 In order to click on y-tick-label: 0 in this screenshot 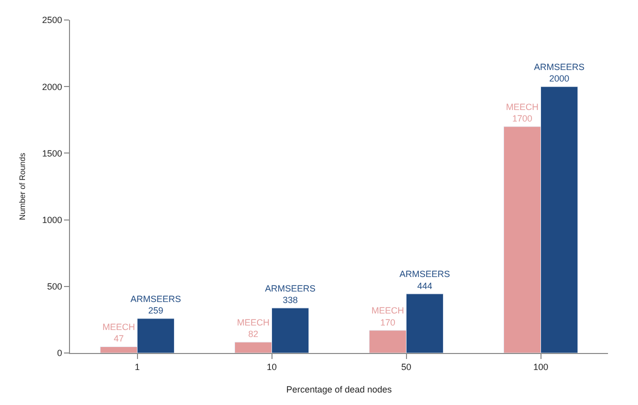, I will do `click(59, 353)`.